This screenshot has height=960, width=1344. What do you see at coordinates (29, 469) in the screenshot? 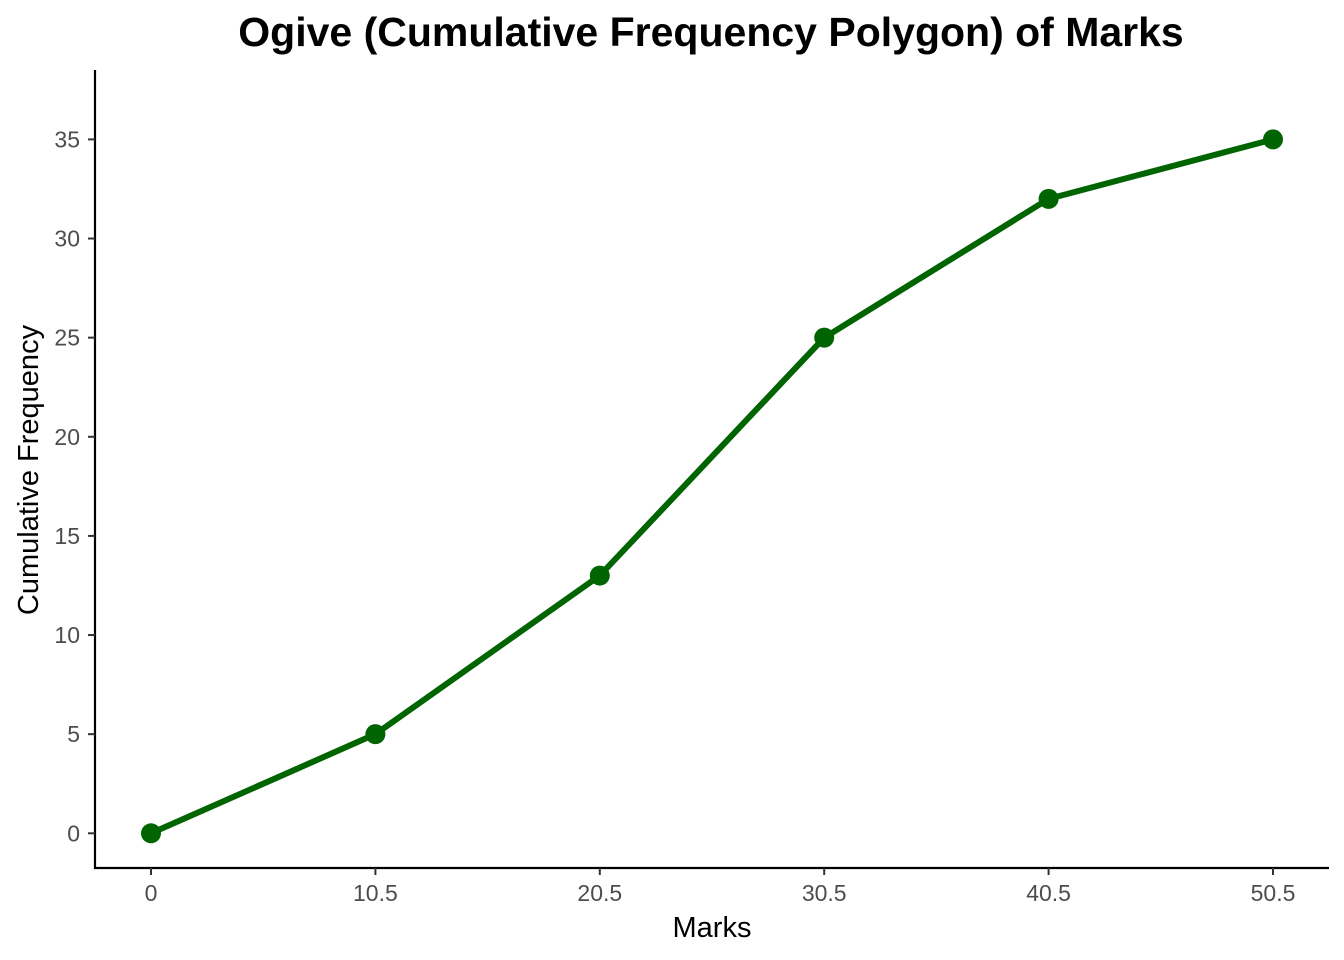
I see `y-axis-label: Cumulative Frequency` at bounding box center [29, 469].